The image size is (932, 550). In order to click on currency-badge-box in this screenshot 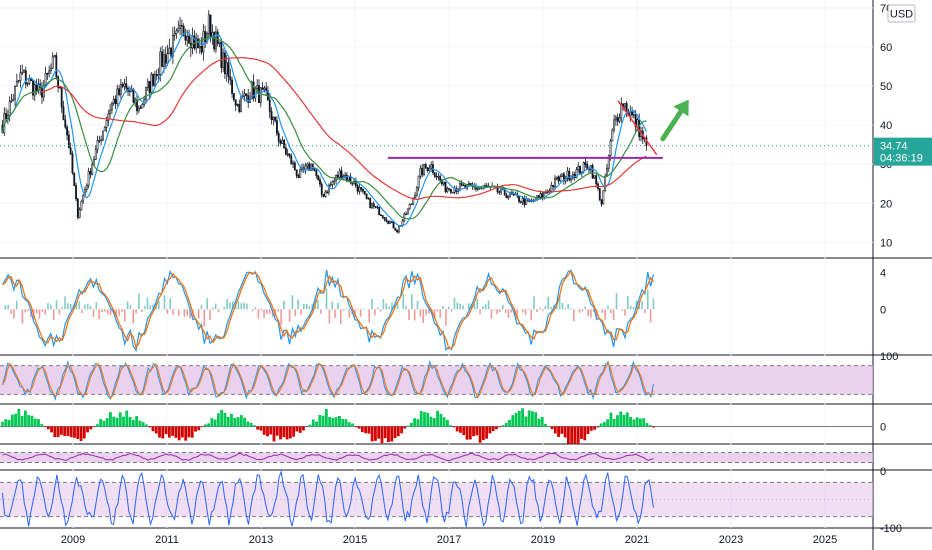, I will do `click(901, 13)`.